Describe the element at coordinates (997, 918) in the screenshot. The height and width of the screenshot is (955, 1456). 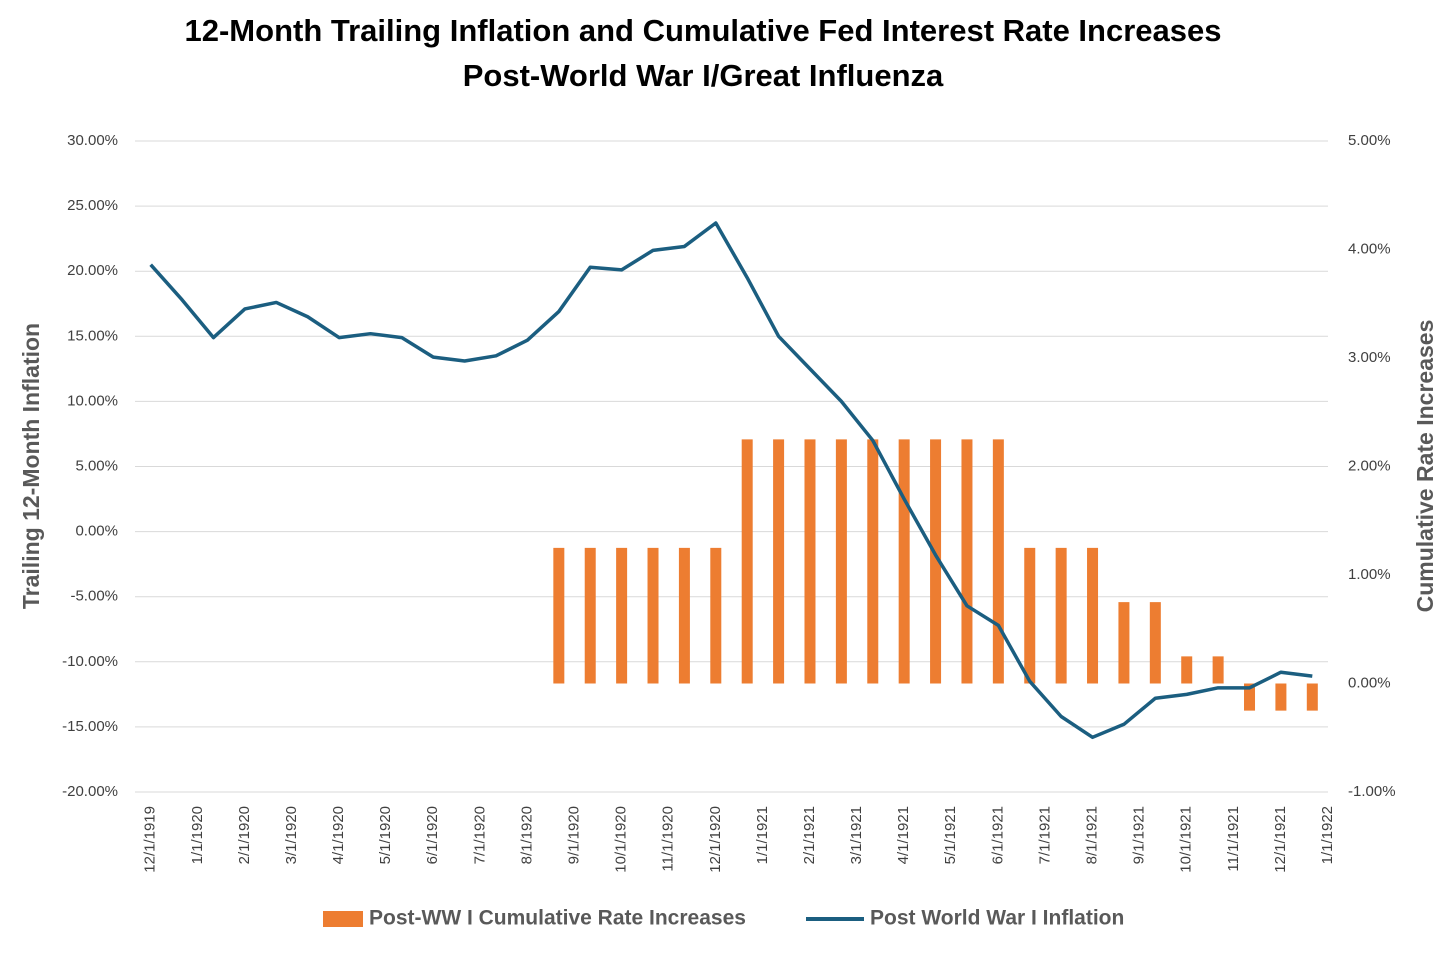
I see `legend-label: Post World War I Inflation` at that location.